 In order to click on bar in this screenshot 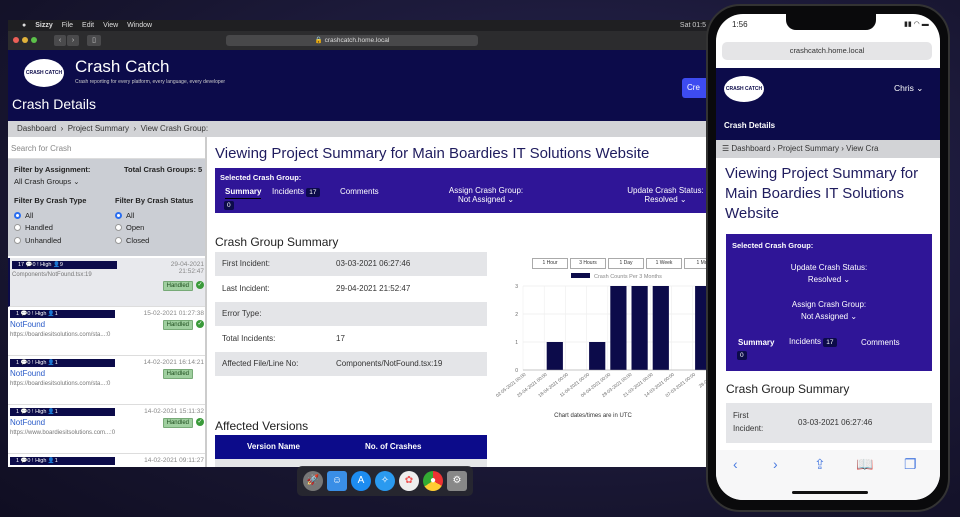, I will do `click(554, 356)`.